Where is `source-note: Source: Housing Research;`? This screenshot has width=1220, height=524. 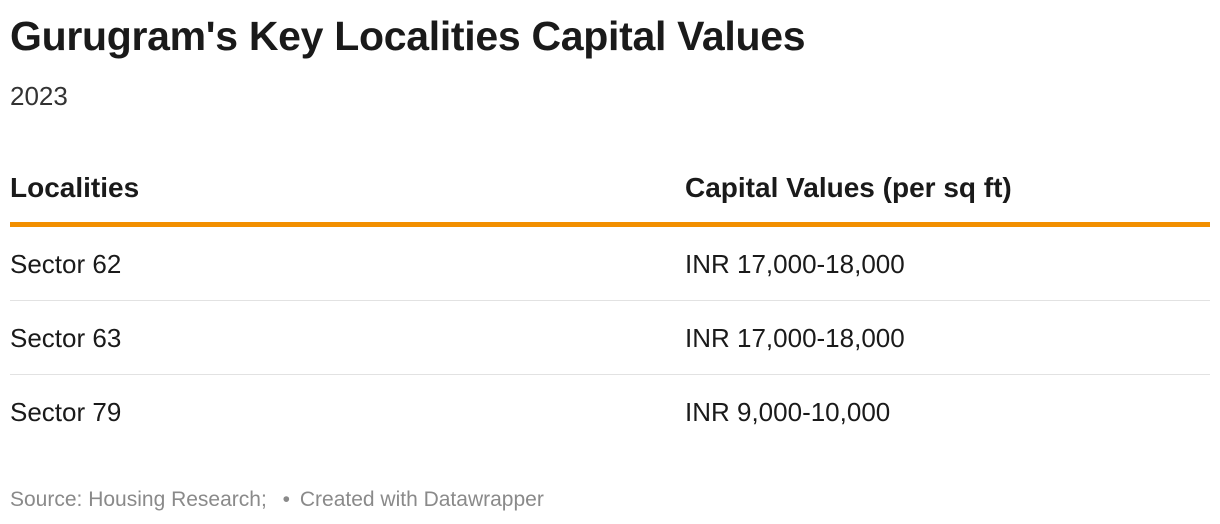 source-note: Source: Housing Research; is located at coordinates (138, 499).